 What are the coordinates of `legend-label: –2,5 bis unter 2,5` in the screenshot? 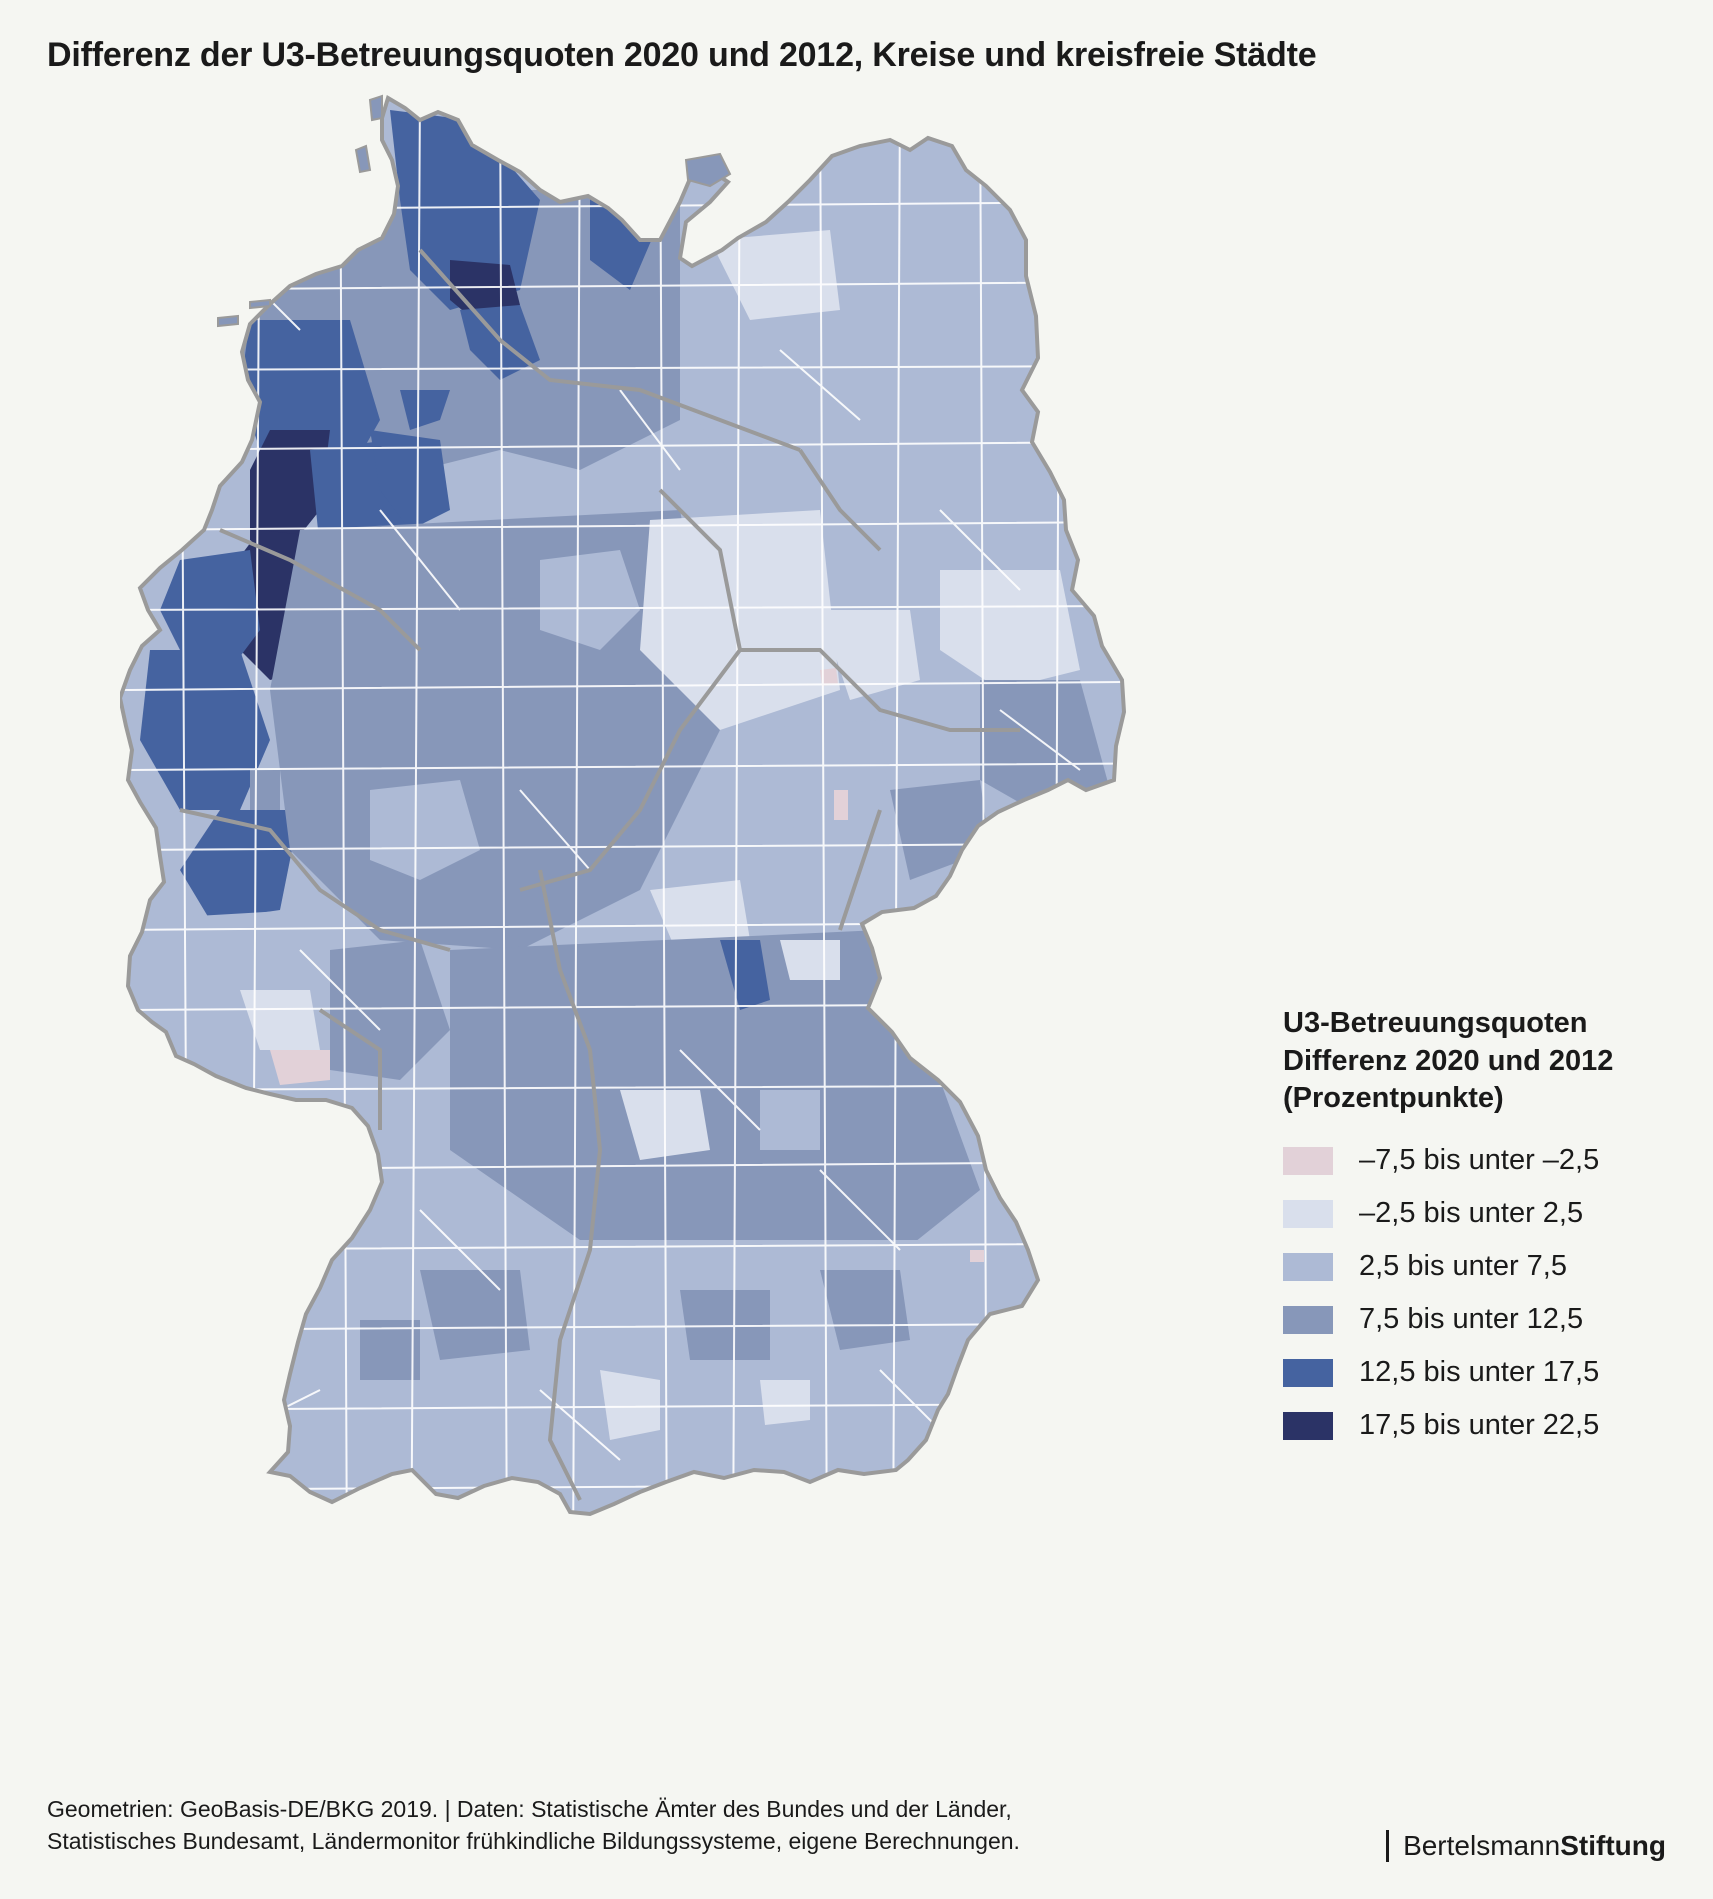 It's located at (1471, 1213).